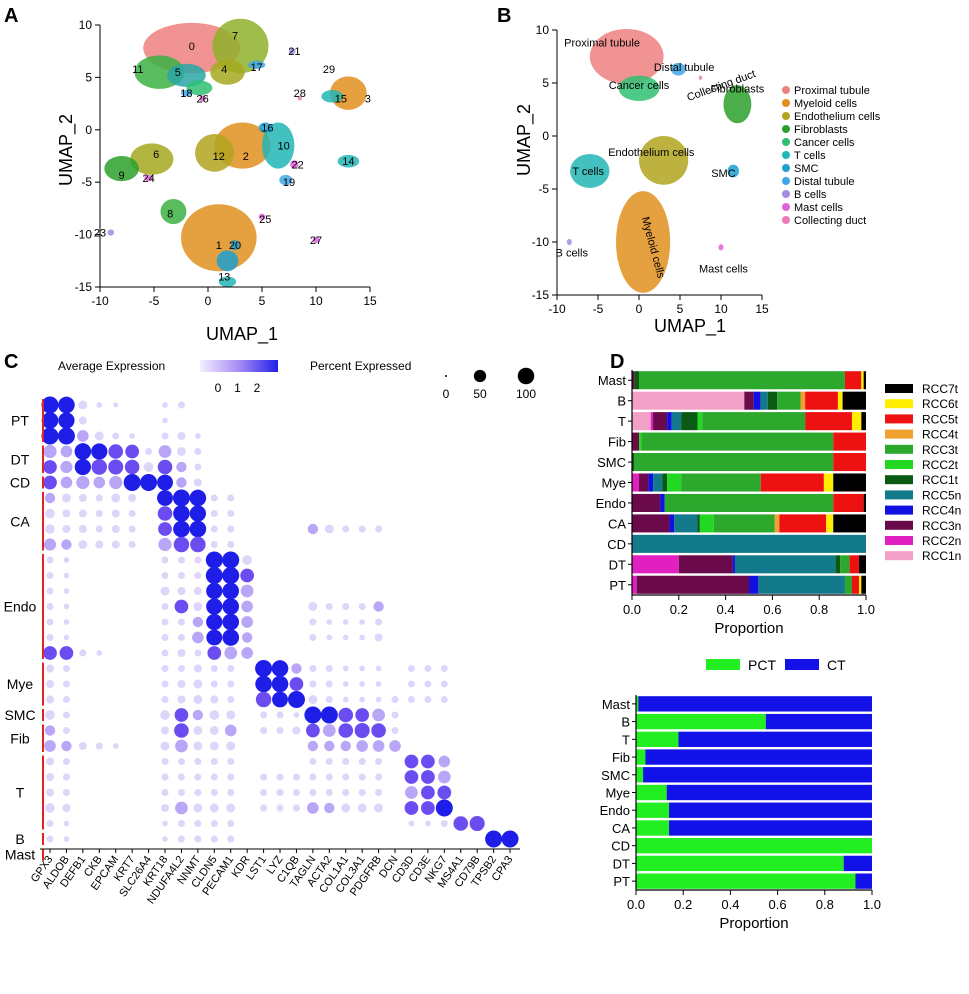 The width and height of the screenshot is (969, 994). What do you see at coordinates (11, 362) in the screenshot?
I see `panel-letter-c: C` at bounding box center [11, 362].